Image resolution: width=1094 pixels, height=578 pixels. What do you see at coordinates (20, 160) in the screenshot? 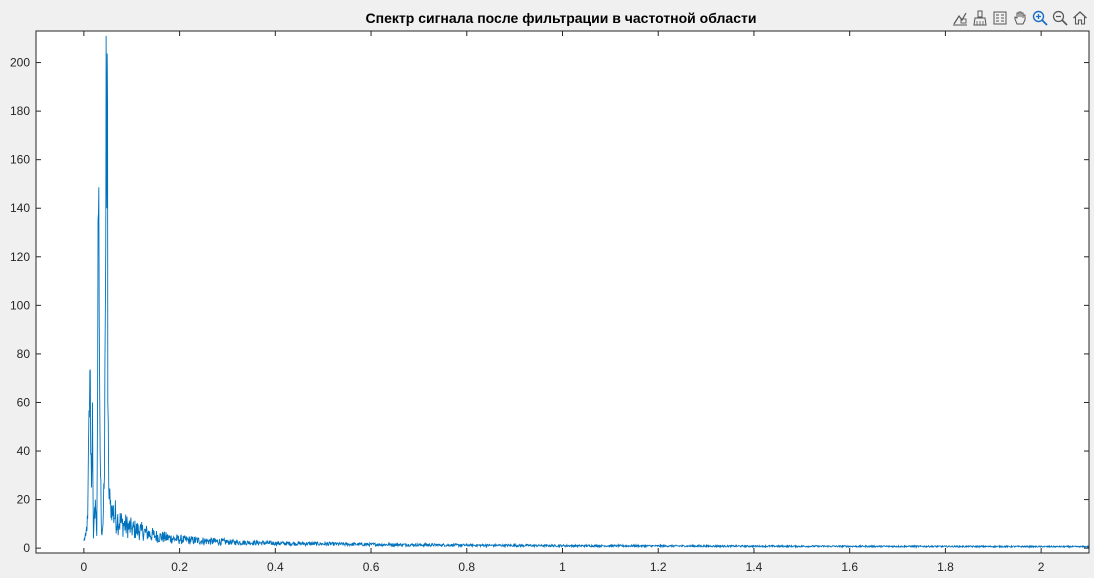
I see `y-tick-label: 160` at bounding box center [20, 160].